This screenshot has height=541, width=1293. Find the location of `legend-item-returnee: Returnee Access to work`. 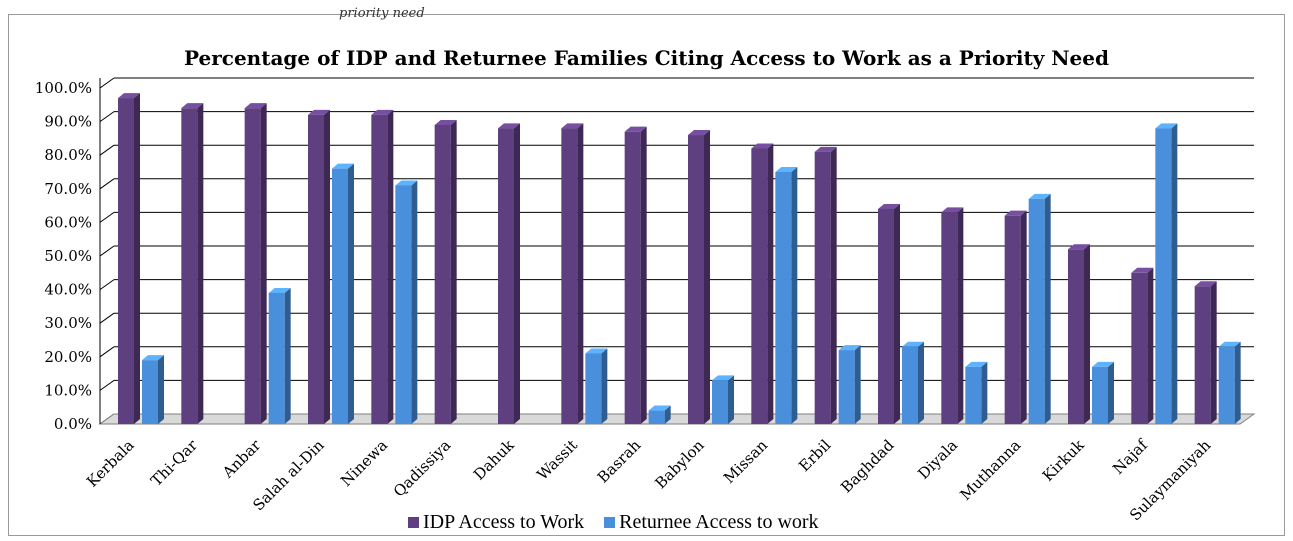

legend-item-returnee: Returnee Access to work is located at coordinates (711, 522).